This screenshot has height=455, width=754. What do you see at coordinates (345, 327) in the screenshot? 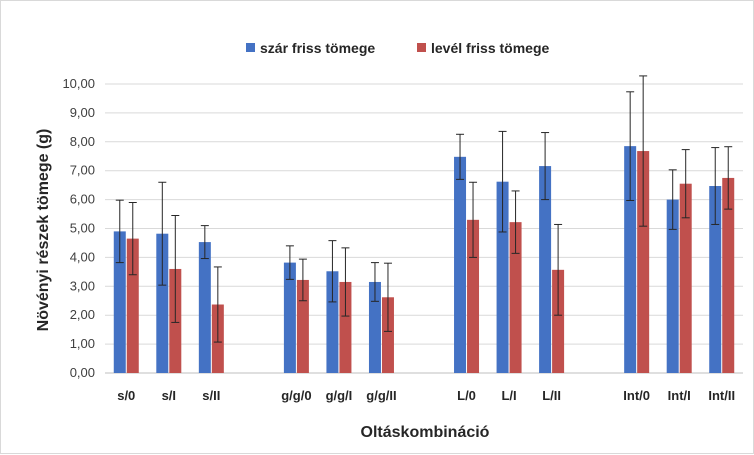
I see `bar-level-g-g-I` at bounding box center [345, 327].